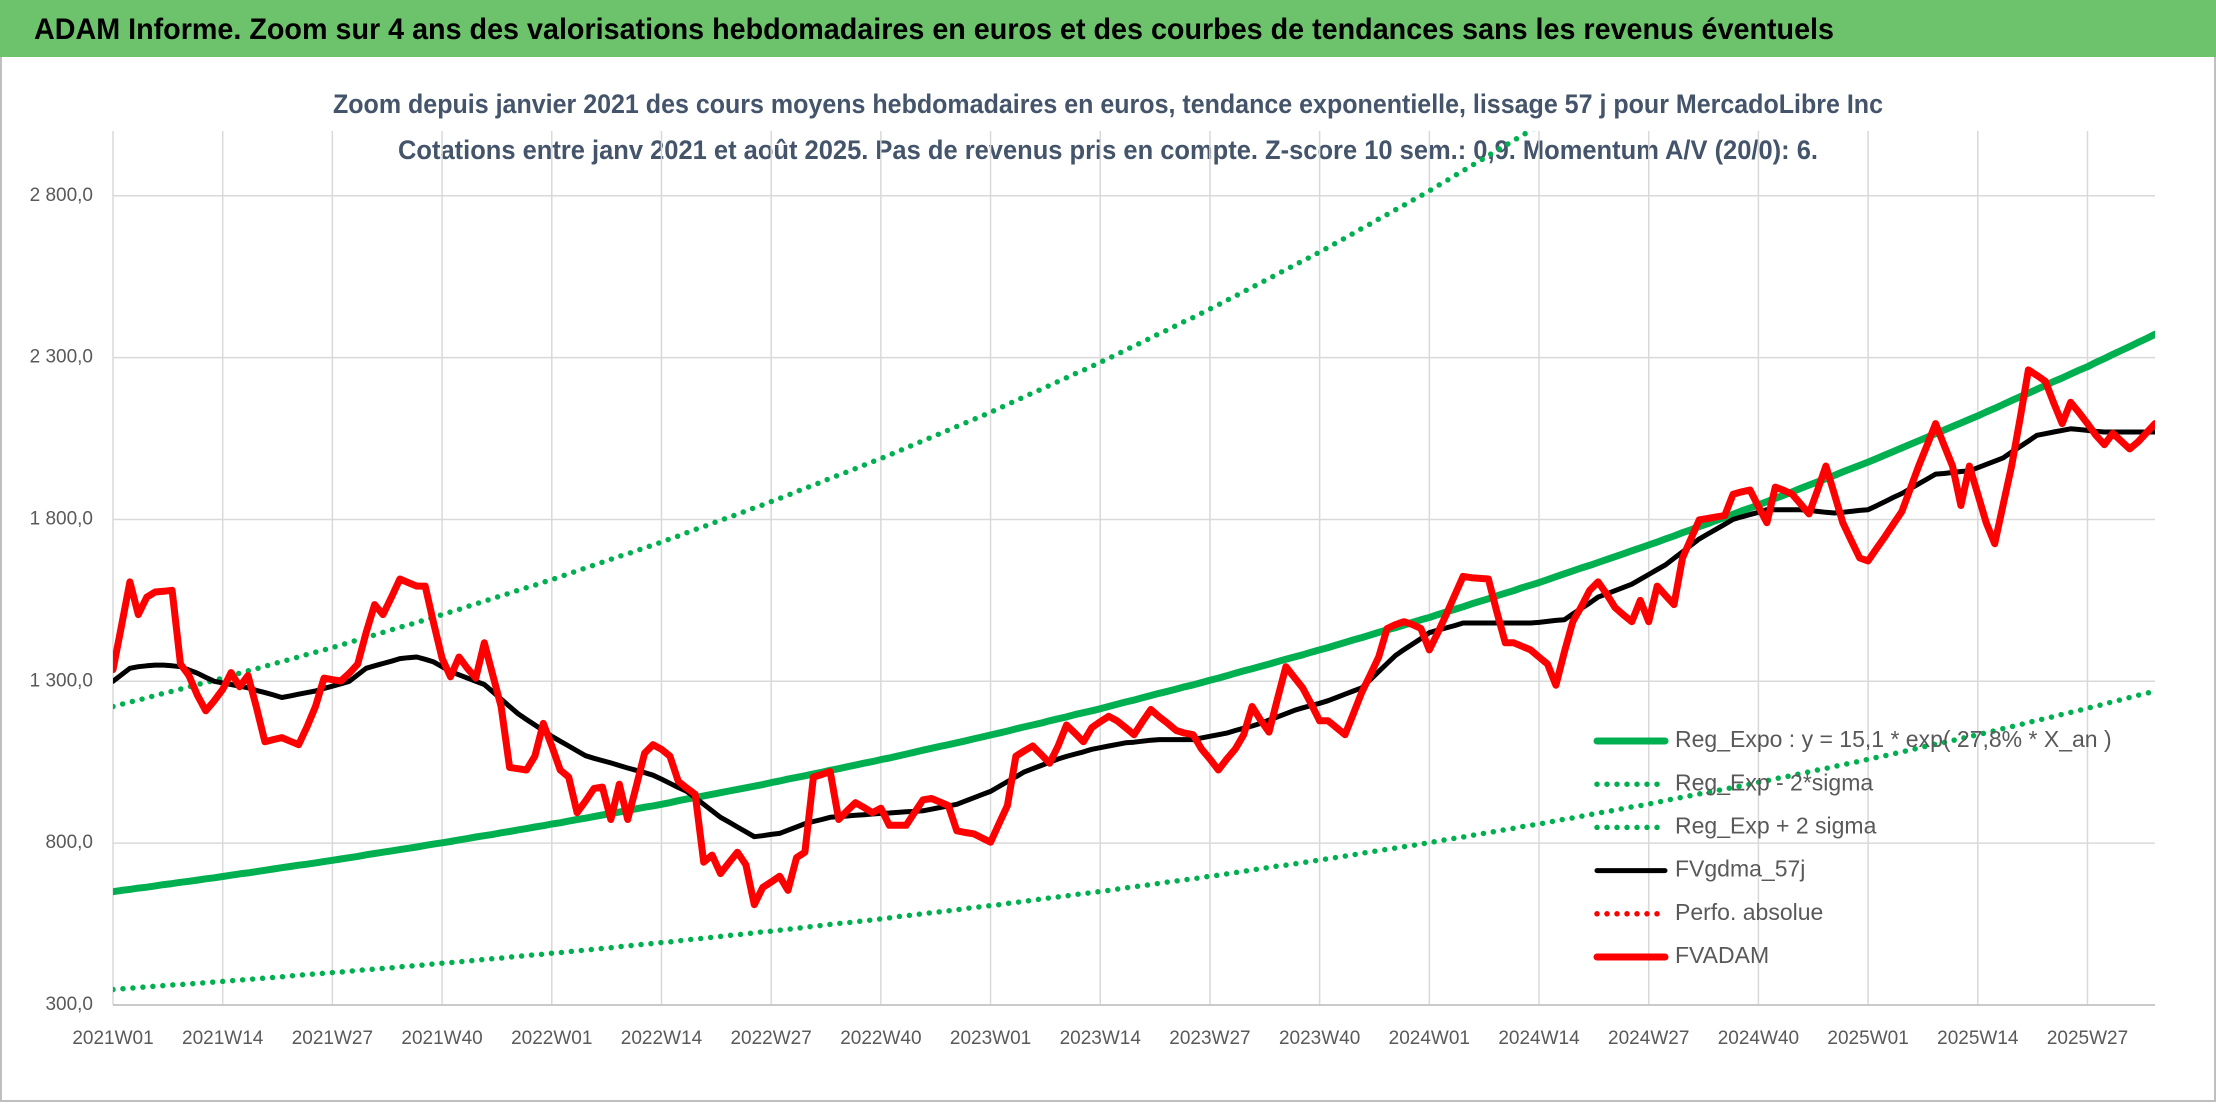 This screenshot has width=2216, height=1107. What do you see at coordinates (69, 842) in the screenshot?
I see `y-tick-label: 800,0` at bounding box center [69, 842].